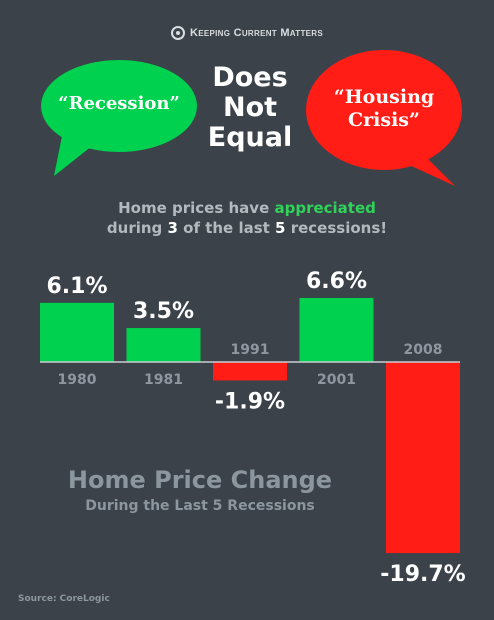  Describe the element at coordinates (336, 380) in the screenshot. I see `year-label-2001: 2001` at that location.